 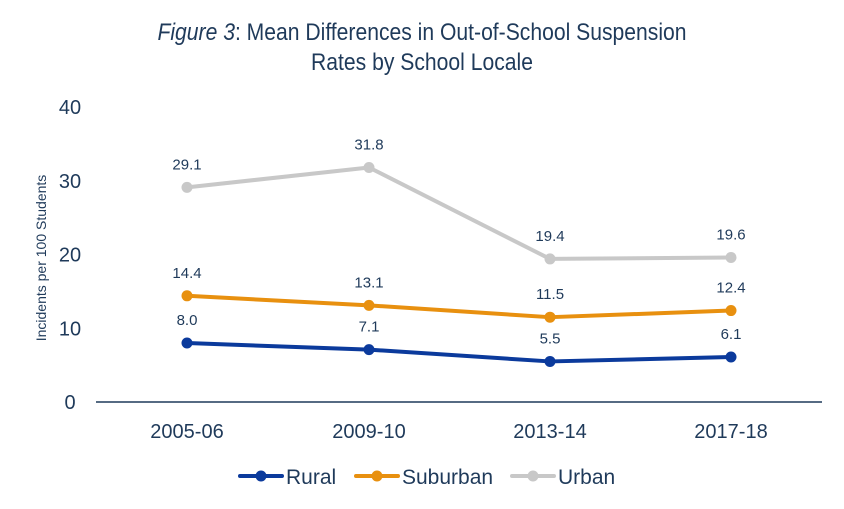 What do you see at coordinates (368, 144) in the screenshot?
I see `data-label-urban-2009-10: 31.8` at bounding box center [368, 144].